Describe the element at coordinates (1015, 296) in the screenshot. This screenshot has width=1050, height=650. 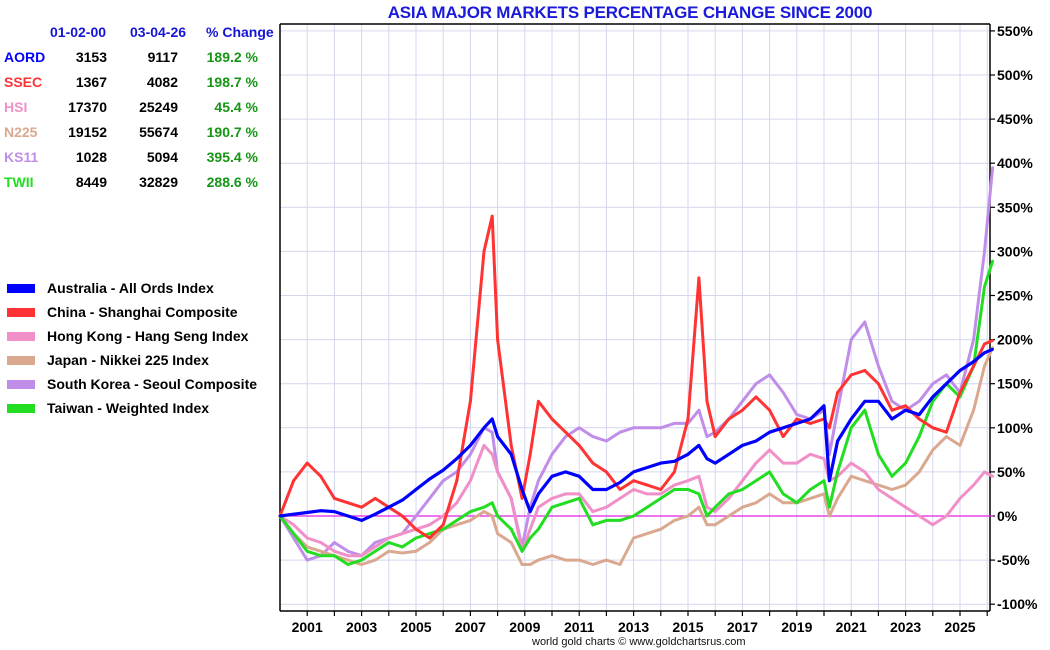
I see `y-tick-label: 250%` at that location.